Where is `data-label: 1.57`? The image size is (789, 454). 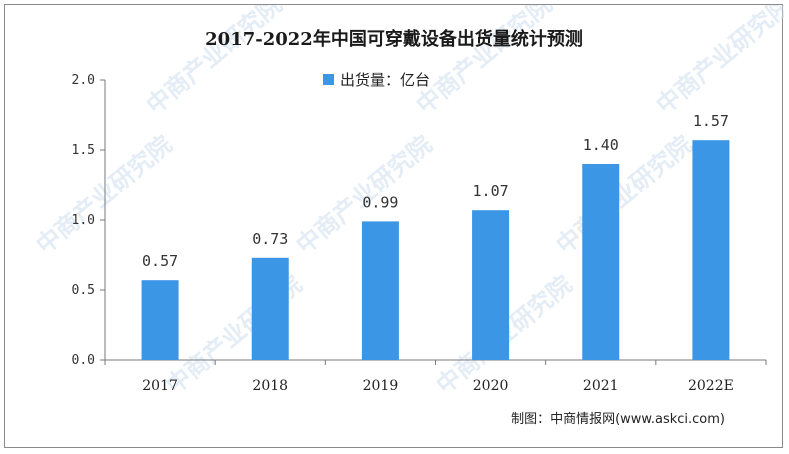
data-label: 1.57 is located at coordinates (711, 121).